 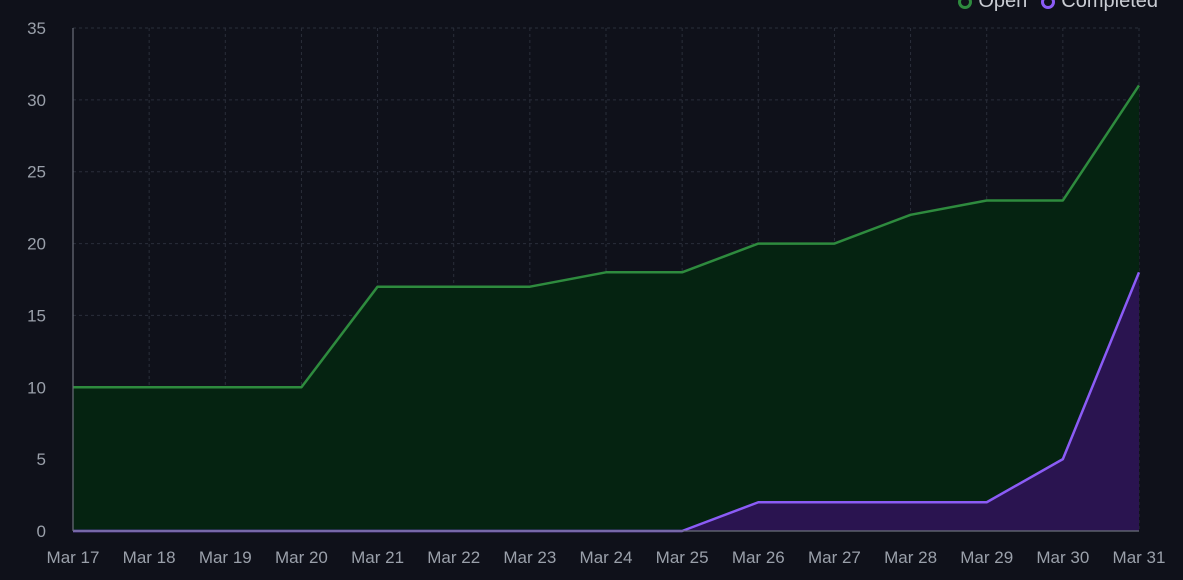 I want to click on legend-item-open: Open, so click(x=992, y=6).